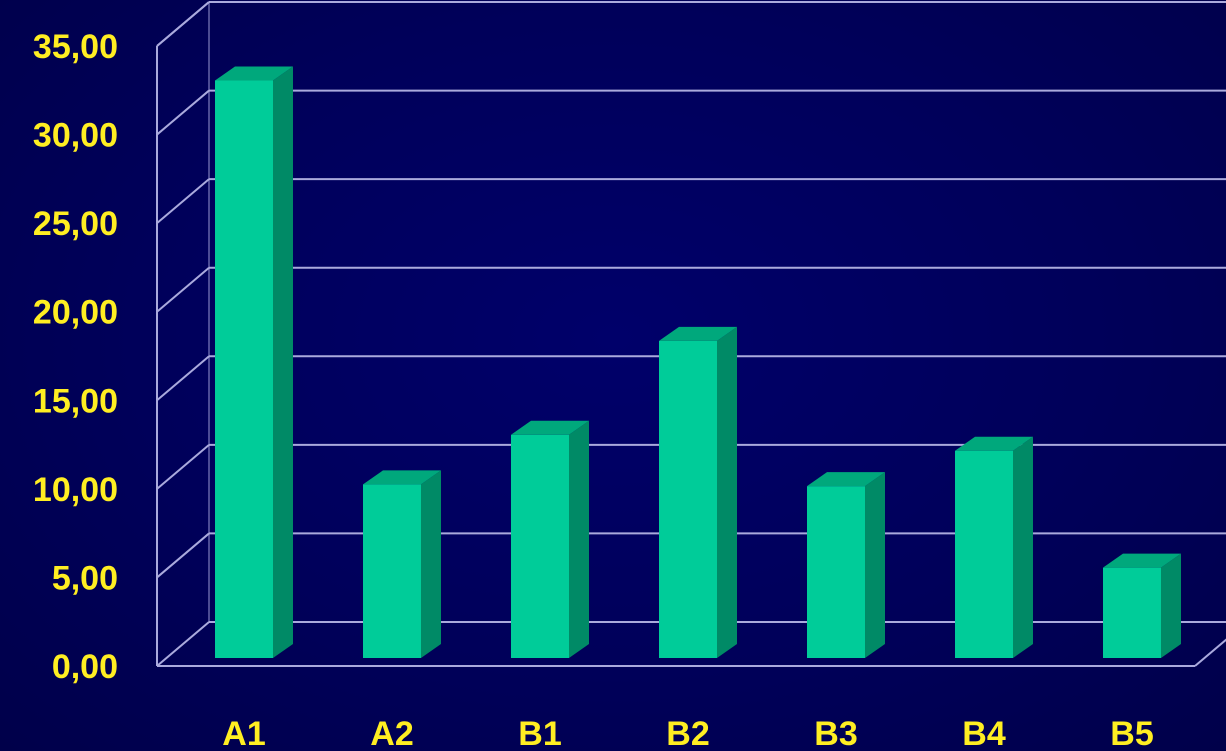 The image size is (1226, 751). Describe the element at coordinates (243, 733) in the screenshot. I see `x-tick-label-A1: A1` at that location.